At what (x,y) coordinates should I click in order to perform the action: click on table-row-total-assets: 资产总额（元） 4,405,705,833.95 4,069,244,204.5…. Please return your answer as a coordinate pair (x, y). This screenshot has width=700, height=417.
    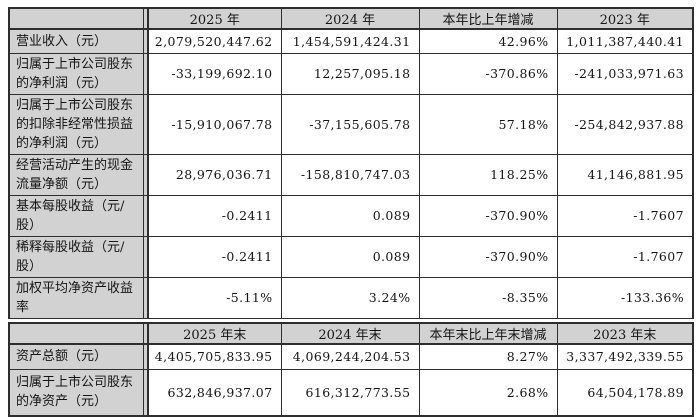
    Looking at the image, I should click on (351, 356).